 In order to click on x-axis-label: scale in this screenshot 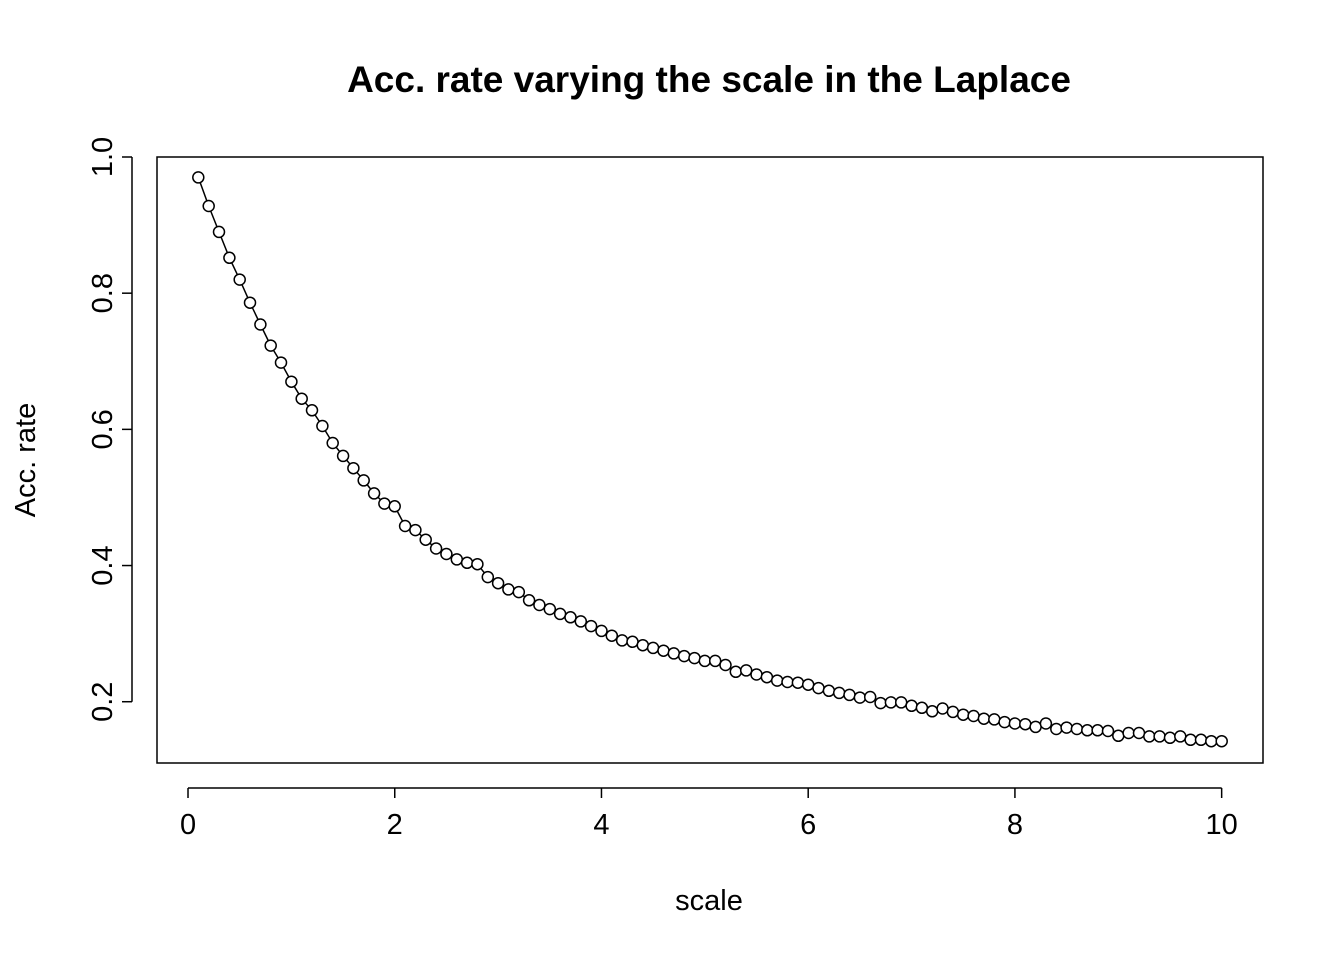, I will do `click(709, 901)`.